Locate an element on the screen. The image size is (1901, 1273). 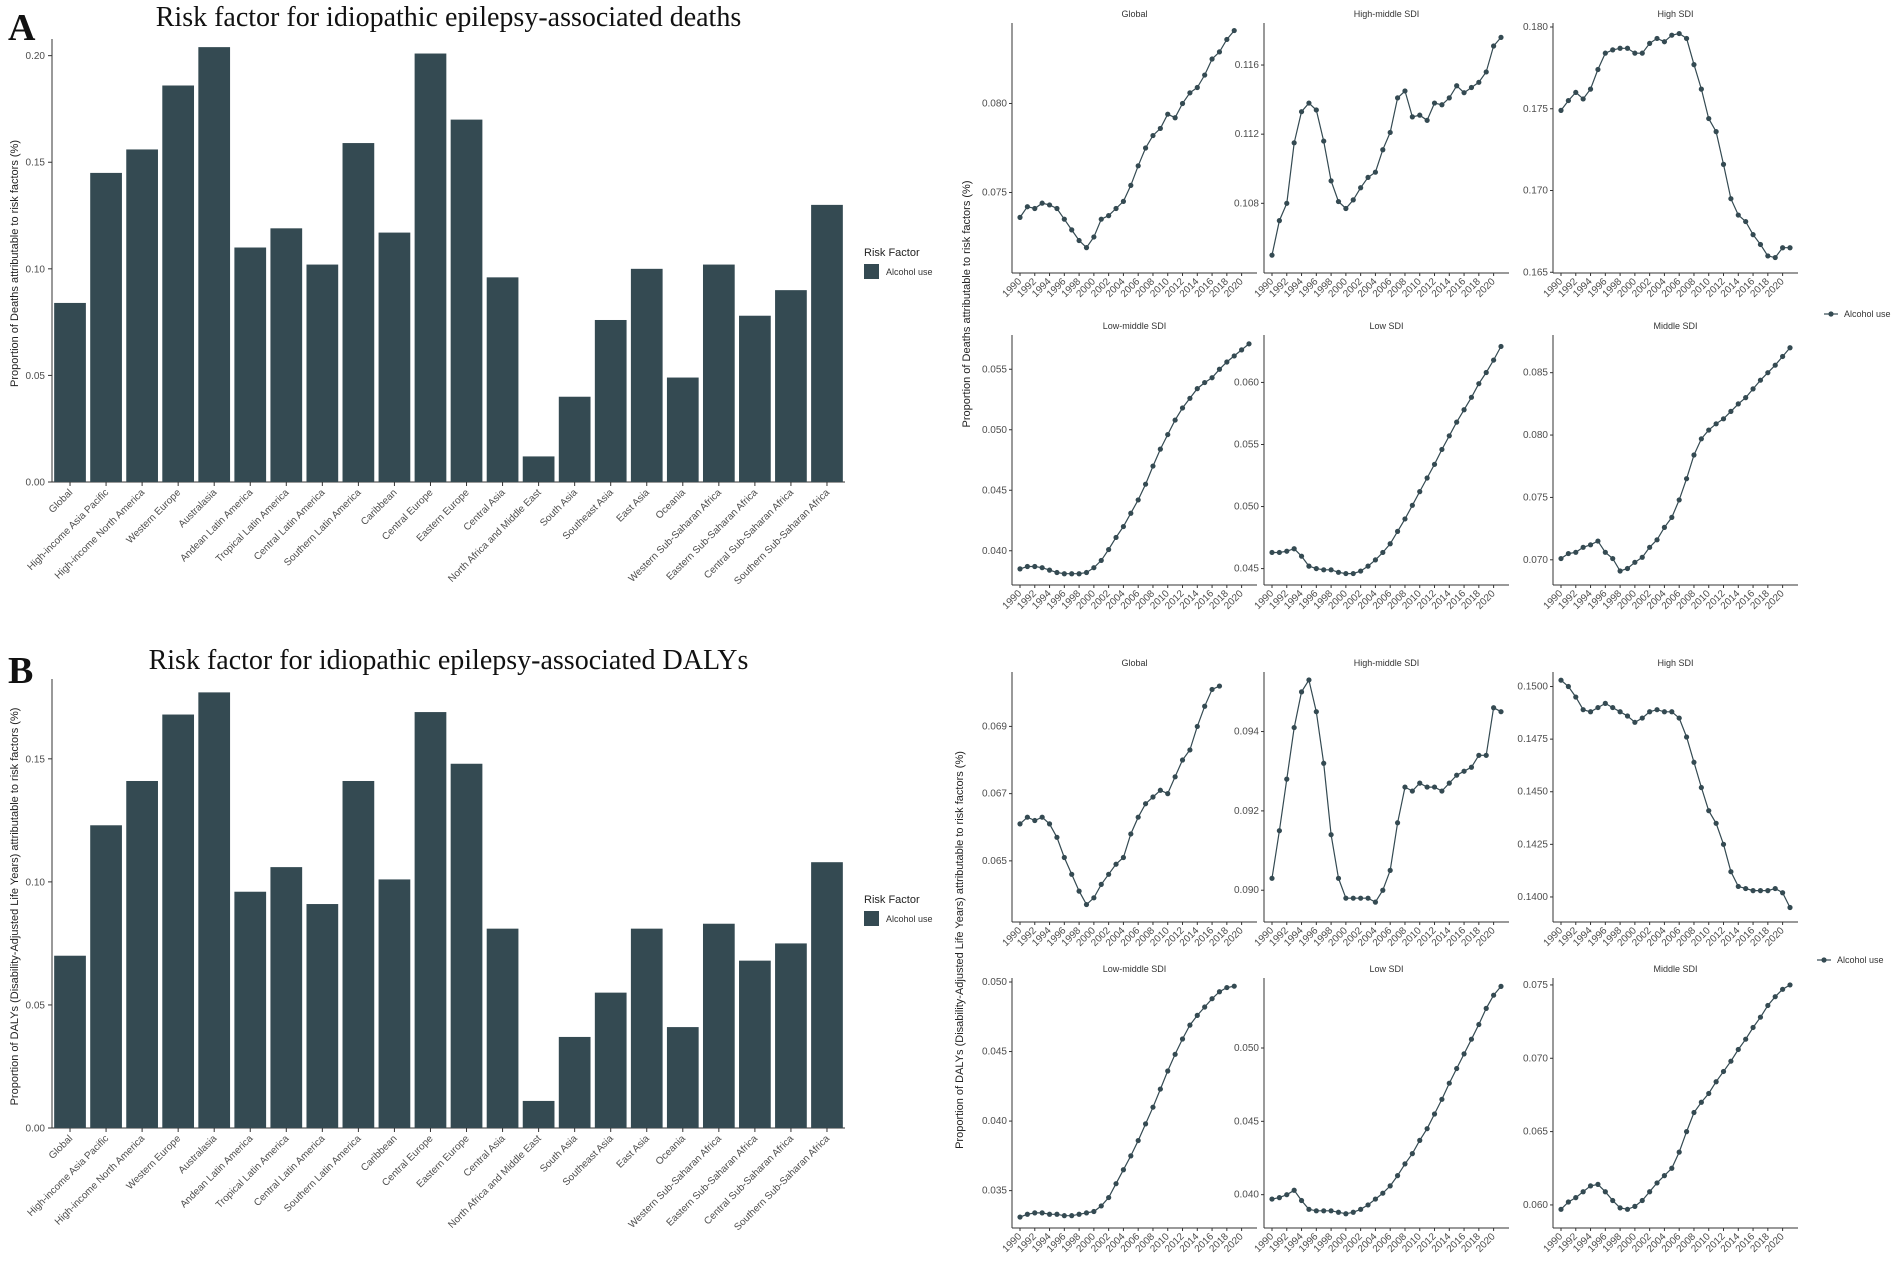
y-tick-label: 0.00 is located at coordinates (36, 483).